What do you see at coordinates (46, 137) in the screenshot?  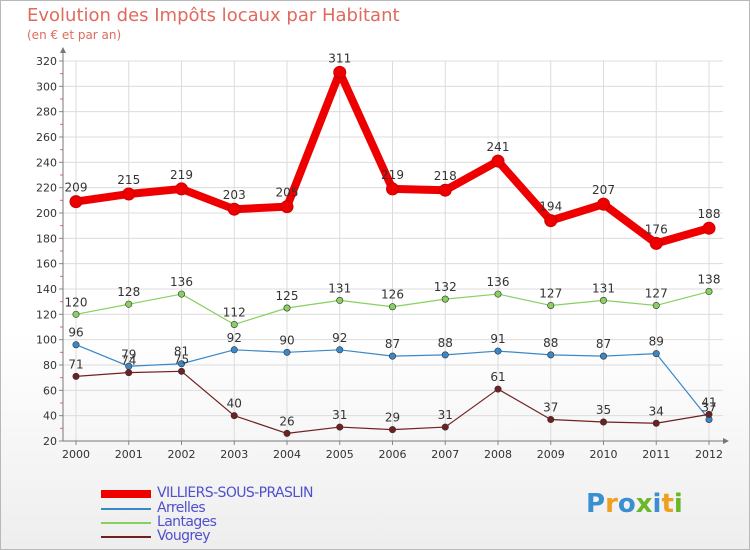 I see `y-tick-label: 260` at bounding box center [46, 137].